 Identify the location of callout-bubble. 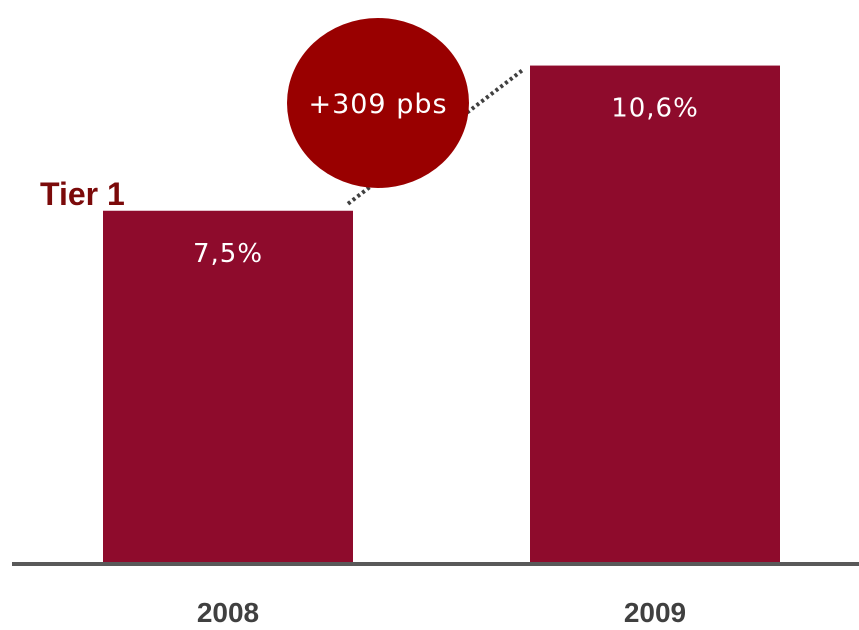
(378, 103).